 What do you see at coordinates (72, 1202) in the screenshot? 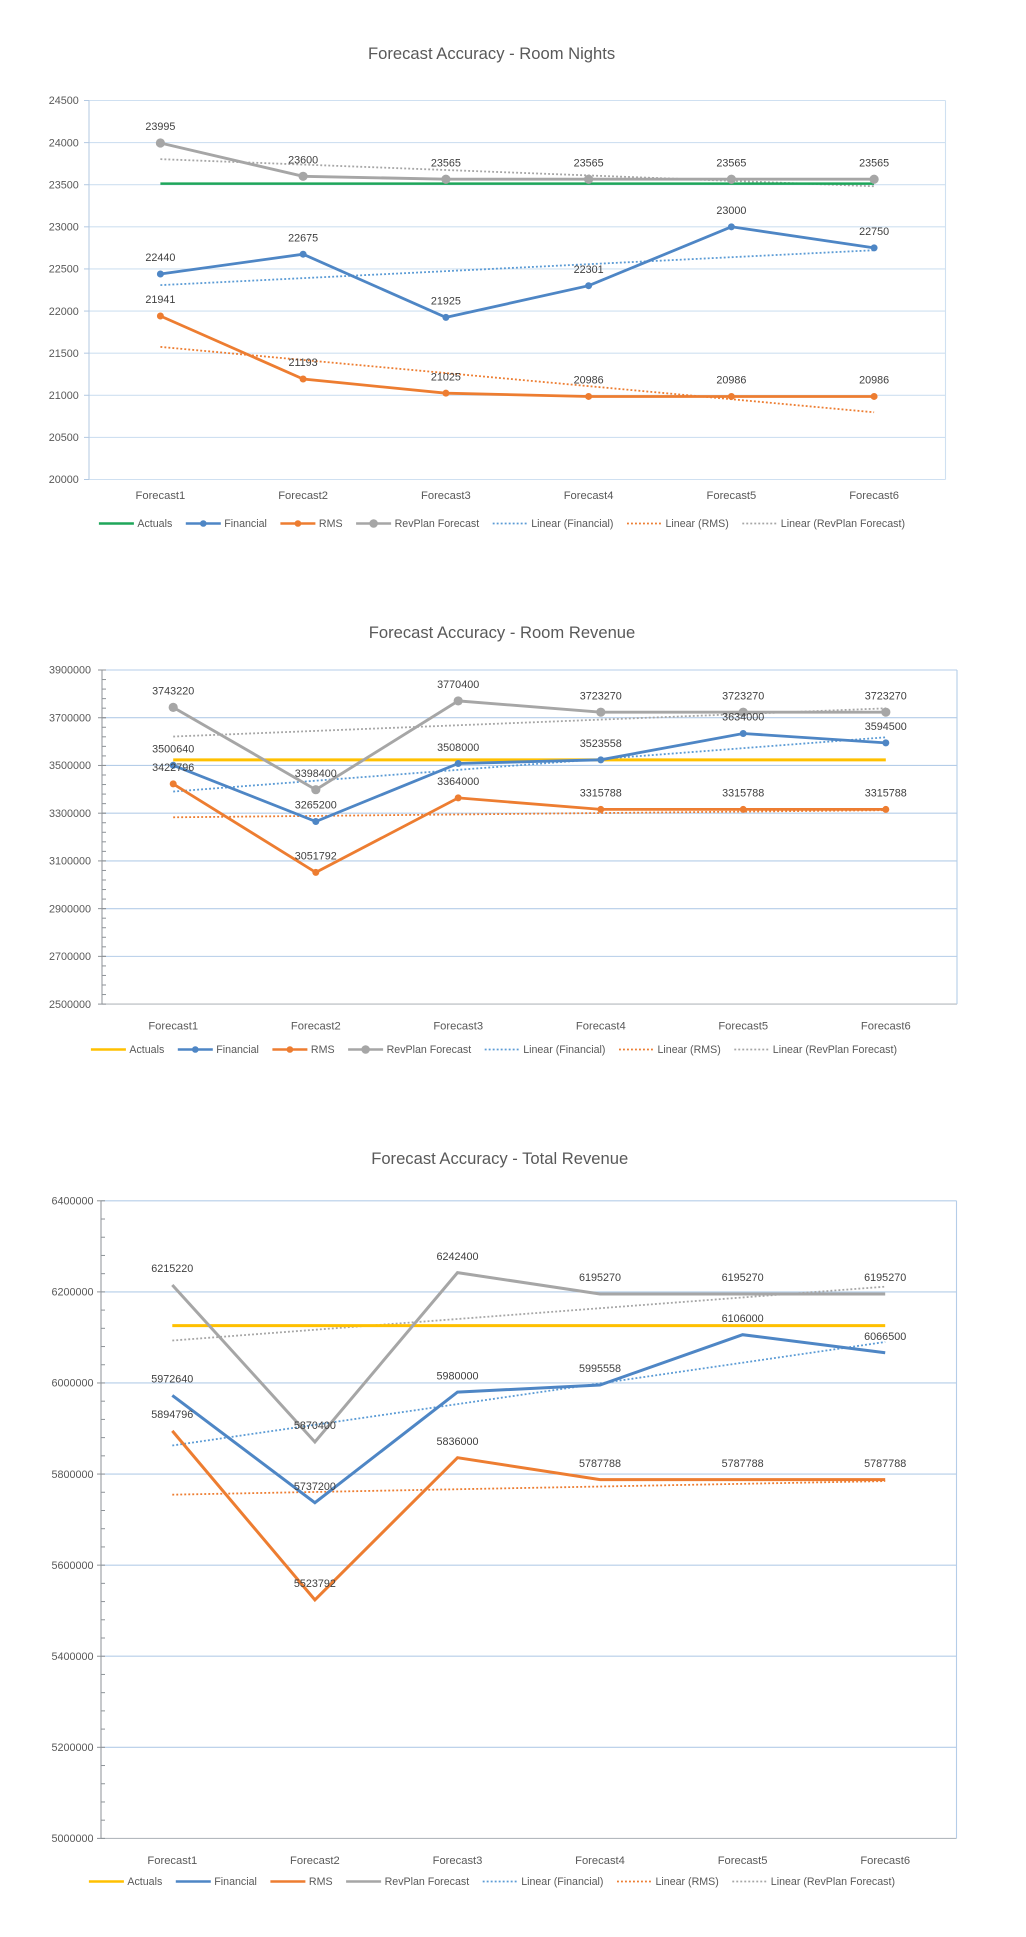
I see `svg-text: 6400000` at bounding box center [72, 1202].